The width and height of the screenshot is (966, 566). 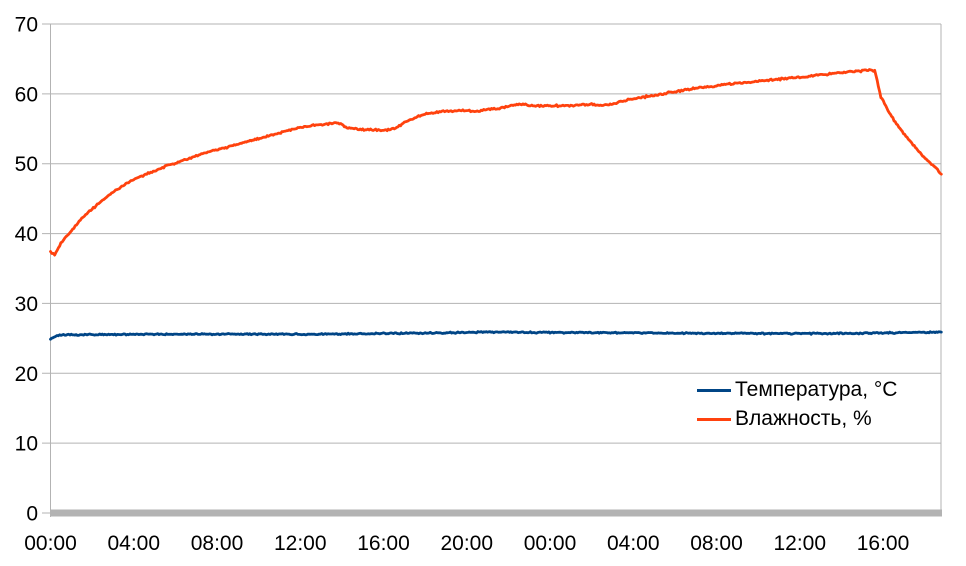 I want to click on x-axis-label: 20:00, so click(x=466, y=543).